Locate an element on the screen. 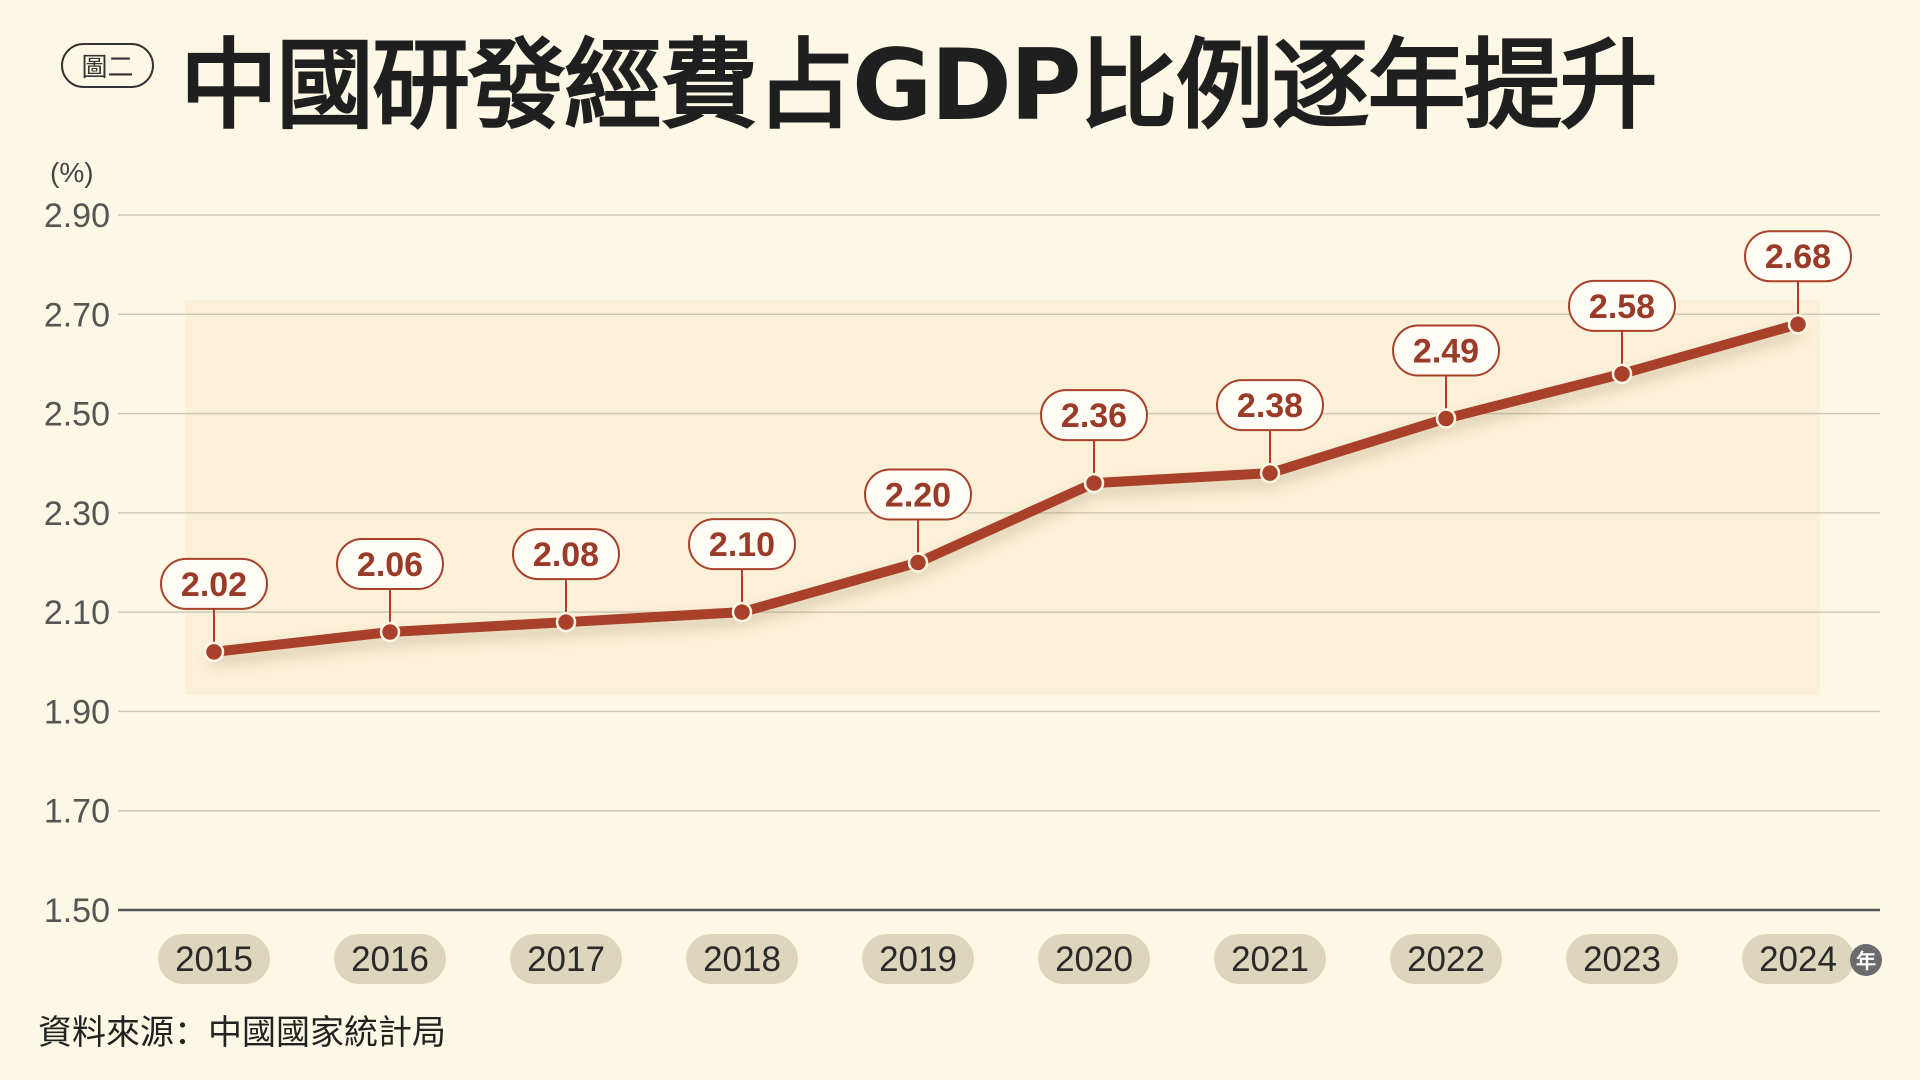  x-unit-badge is located at coordinates (1866, 960).